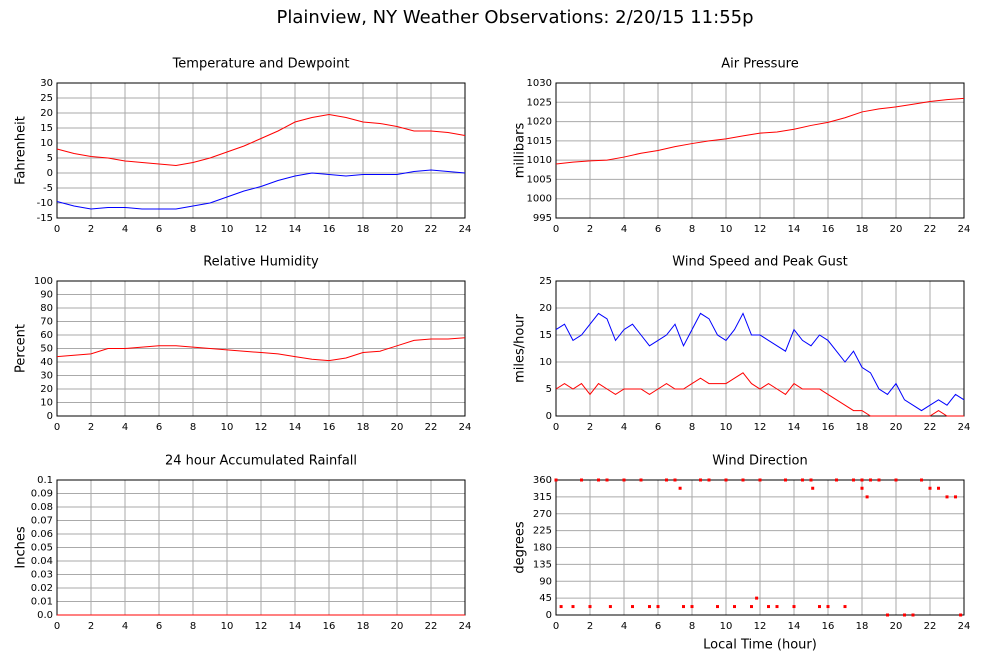 This screenshot has height=659, width=999. What do you see at coordinates (50, 158) in the screenshot?
I see `y-tick-label: 5` at bounding box center [50, 158].